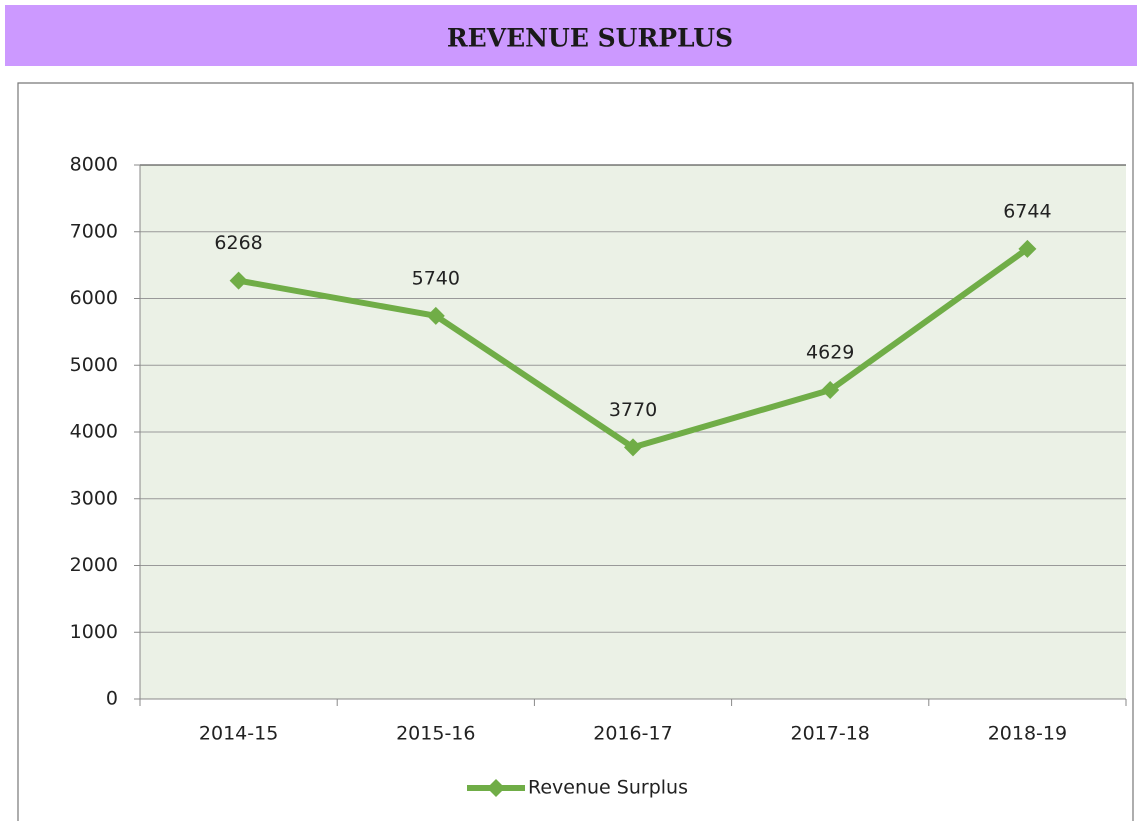 This screenshot has width=1137, height=821. What do you see at coordinates (435, 734) in the screenshot?
I see `x-tick-label: 2015-16` at bounding box center [435, 734].